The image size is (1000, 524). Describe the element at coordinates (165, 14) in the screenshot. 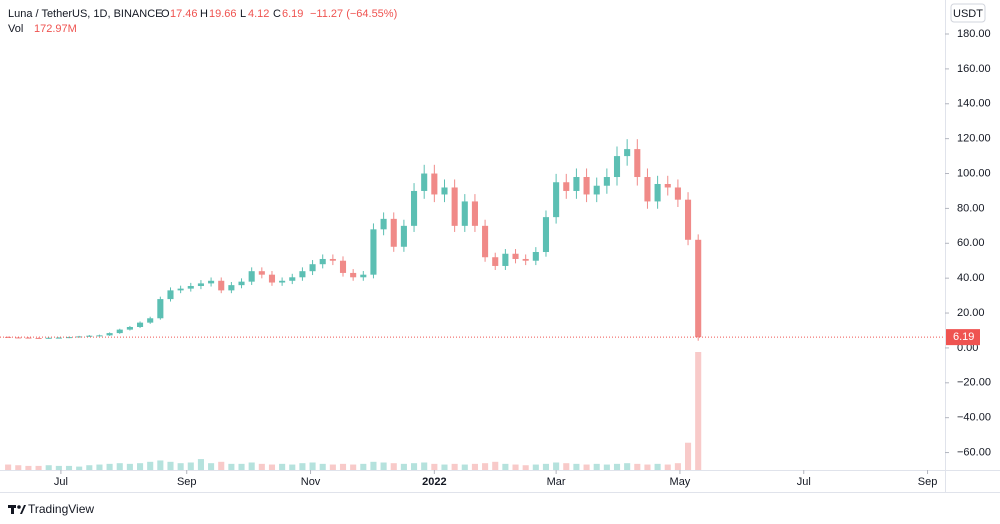

I see `ohlc-label: O` at that location.